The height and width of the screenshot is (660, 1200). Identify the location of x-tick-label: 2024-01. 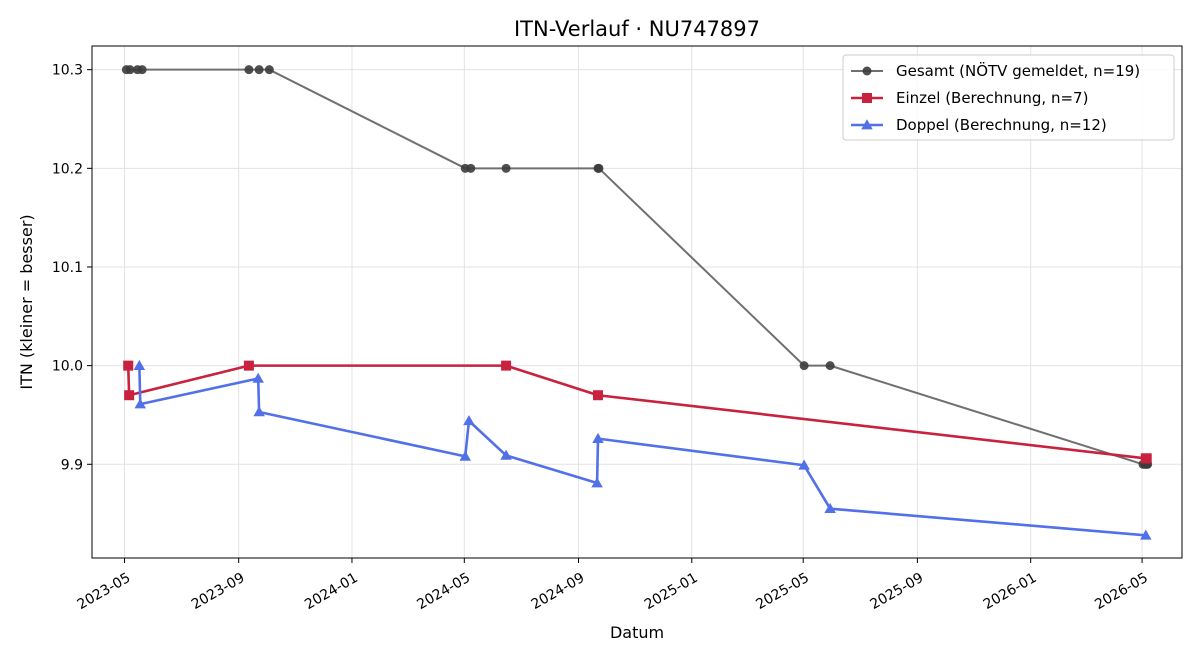
(331, 591).